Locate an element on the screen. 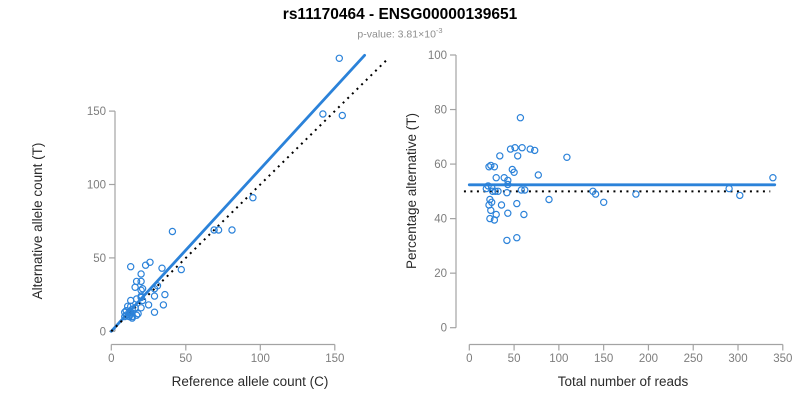  figure-subtitle: p-value: 3.81×10-3 is located at coordinates (400, 33).